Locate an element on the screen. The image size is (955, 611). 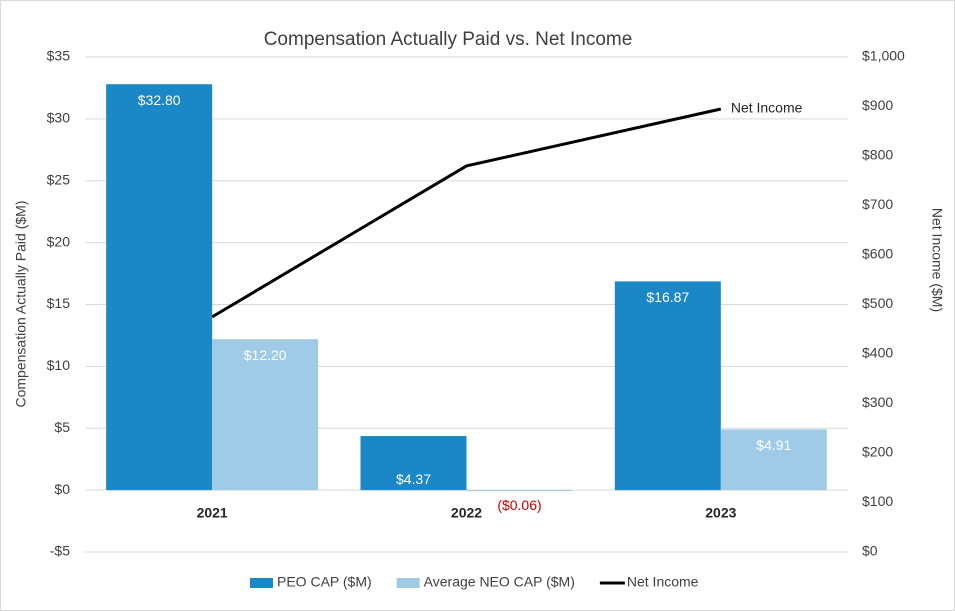
line-annotation: Net Income is located at coordinates (767, 108).